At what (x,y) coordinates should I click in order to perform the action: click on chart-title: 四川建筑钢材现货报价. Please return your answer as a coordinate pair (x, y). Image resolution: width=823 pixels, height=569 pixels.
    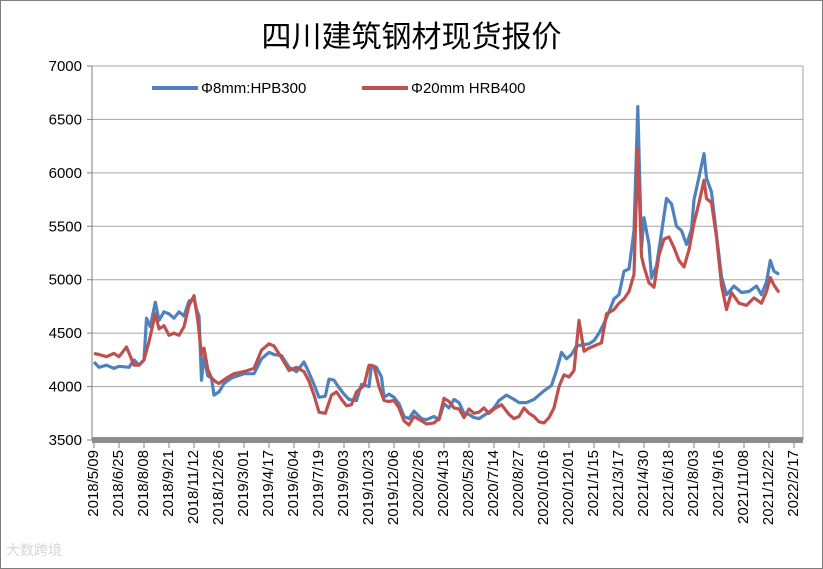
    Looking at the image, I should click on (411, 37).